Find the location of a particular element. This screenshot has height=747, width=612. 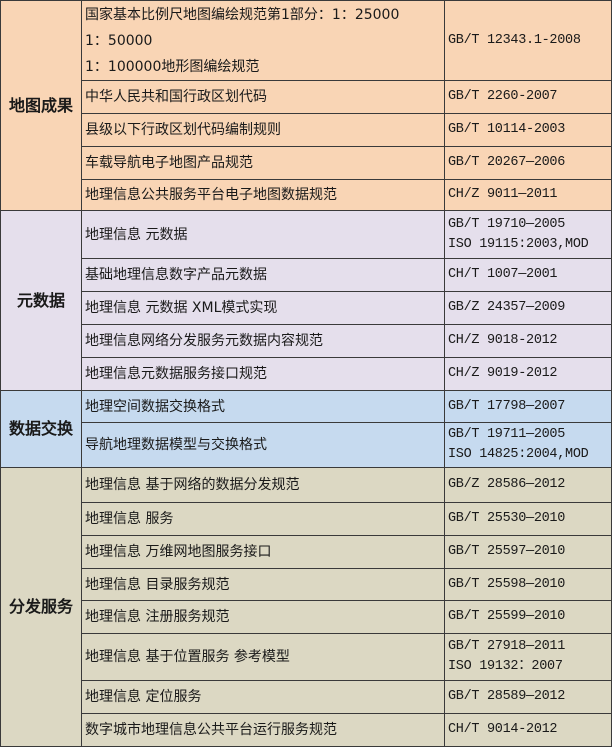

standard-code: CH/Z 9018-2012 is located at coordinates (503, 340).